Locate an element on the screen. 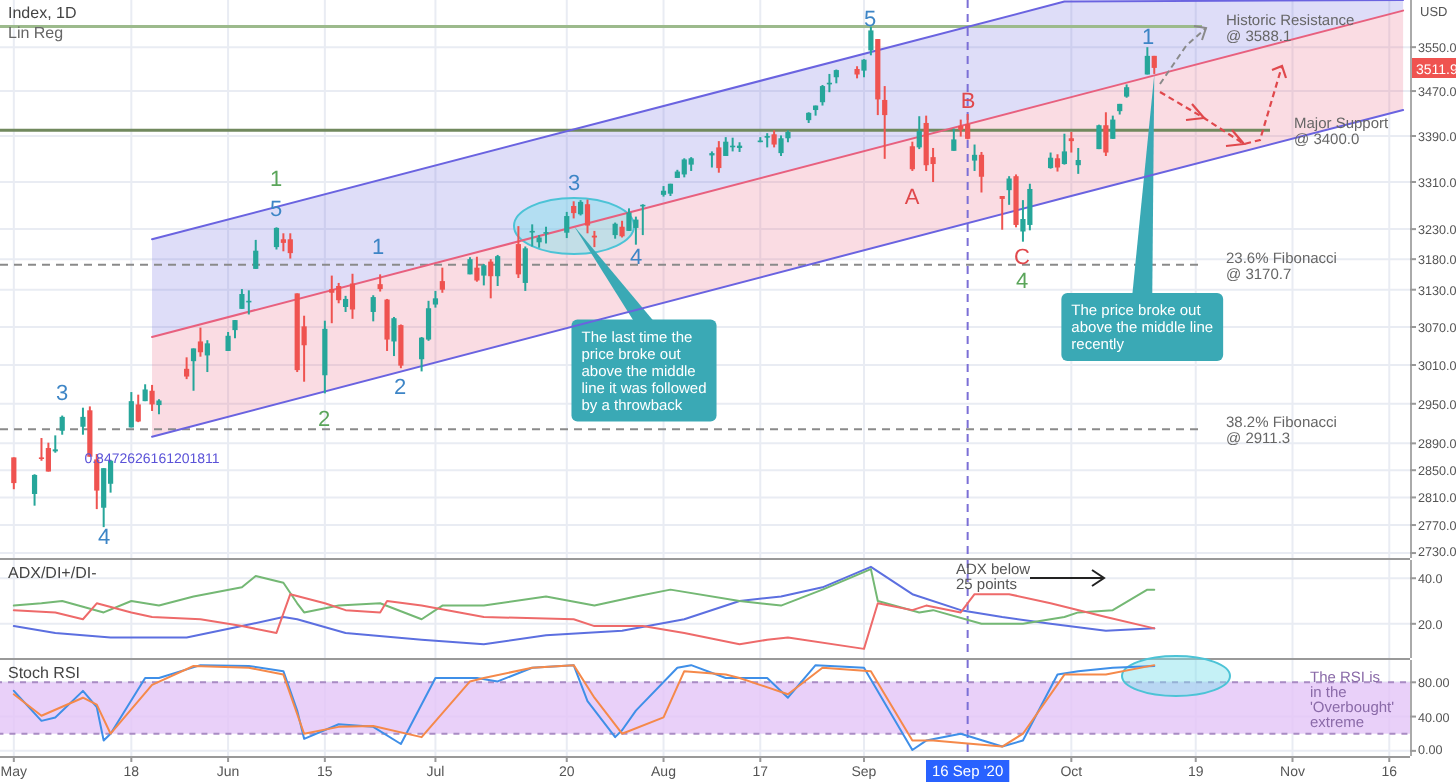 The width and height of the screenshot is (1456, 782). annotation: B is located at coordinates (968, 102).